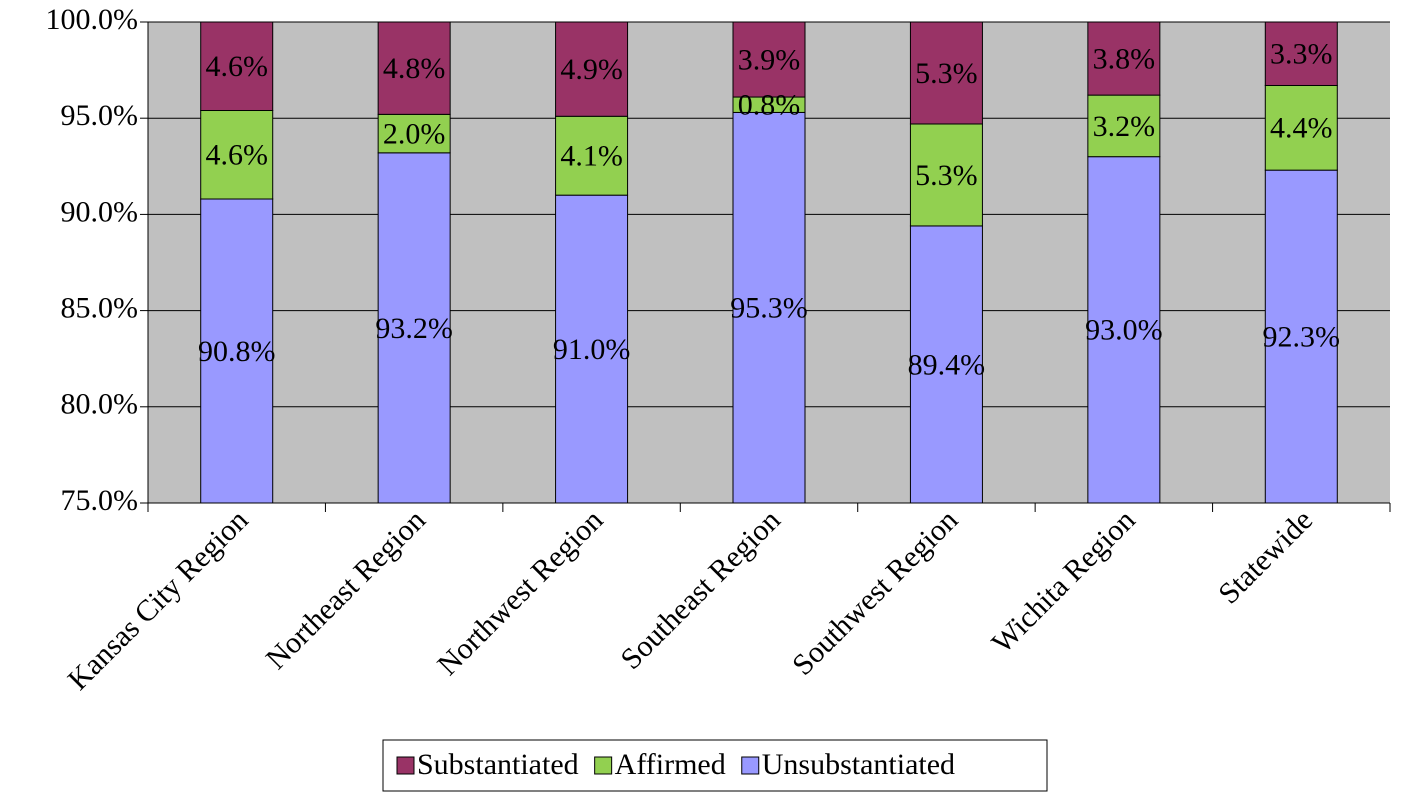 This screenshot has height=792, width=1405. I want to click on data-label: 4.9%, so click(591, 69).